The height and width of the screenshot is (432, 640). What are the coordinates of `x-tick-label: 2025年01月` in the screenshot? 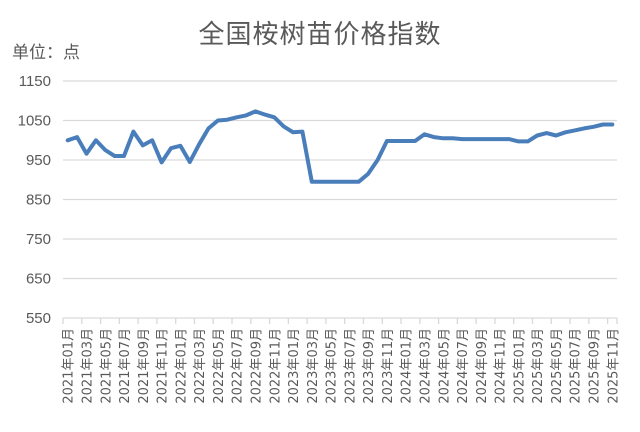 It's located at (519, 366).